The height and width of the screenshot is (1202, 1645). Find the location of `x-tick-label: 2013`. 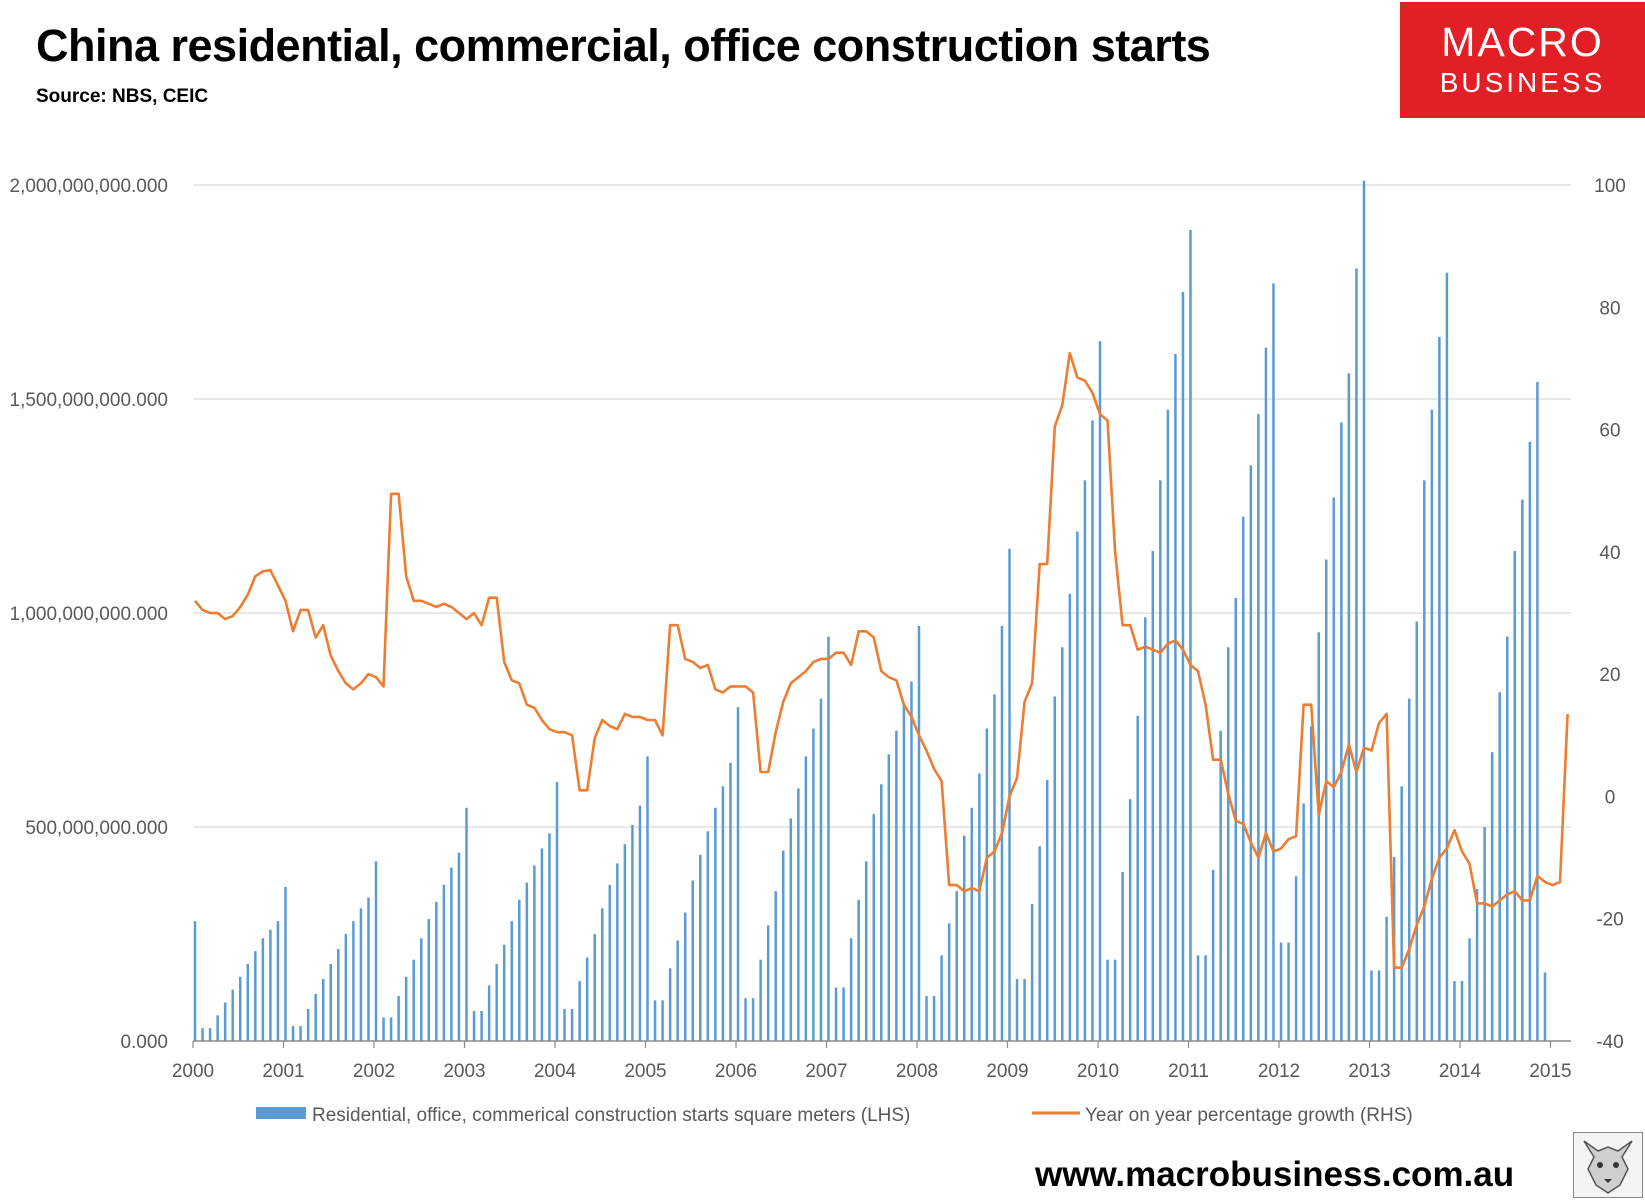

x-tick-label: 2013 is located at coordinates (1369, 1071).